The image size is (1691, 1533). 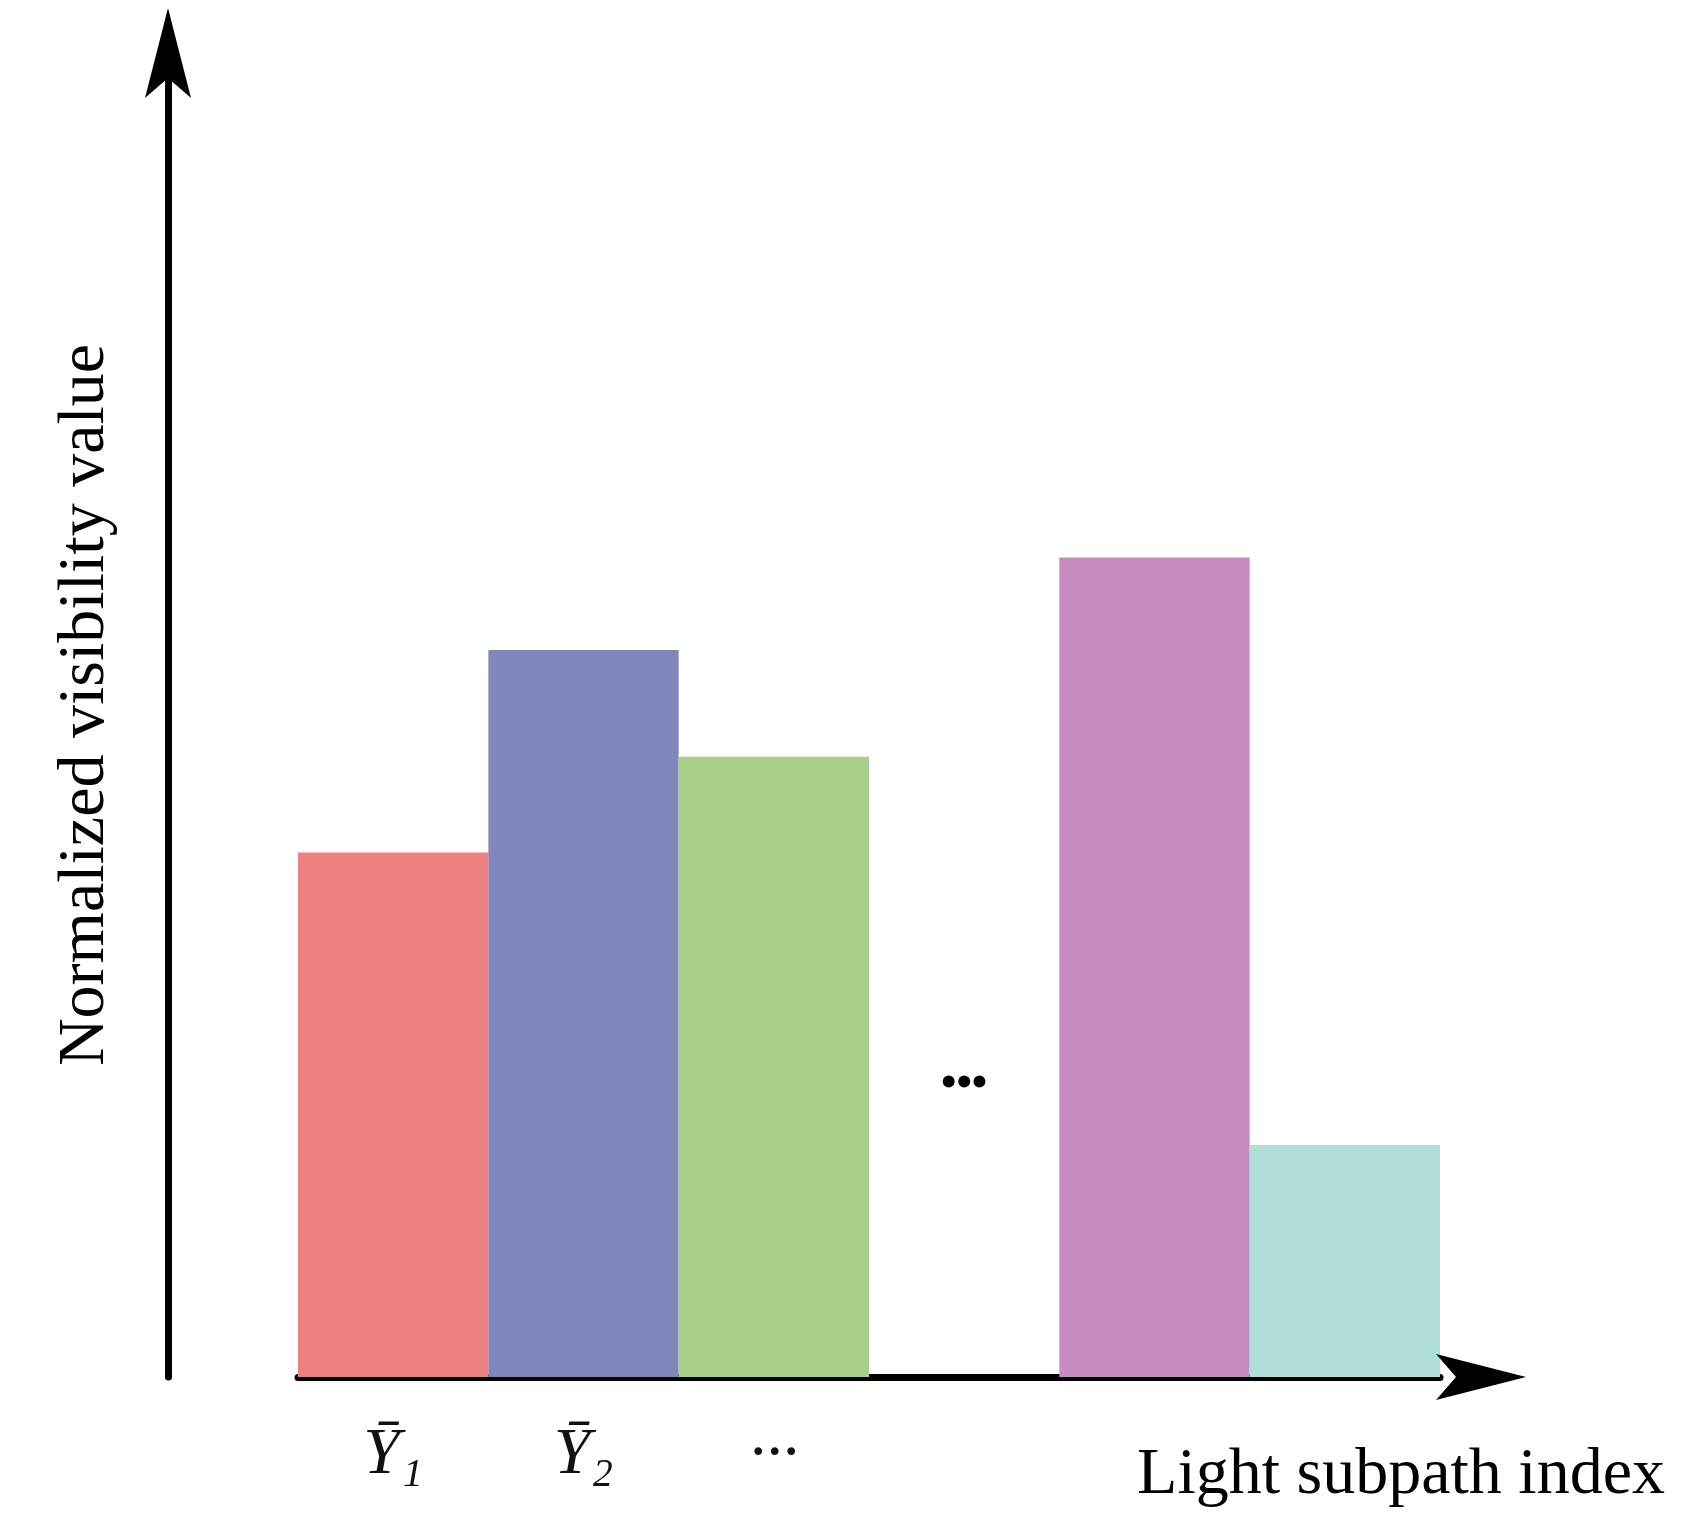 I want to click on x-tick-label: ···, so click(x=774, y=1450).